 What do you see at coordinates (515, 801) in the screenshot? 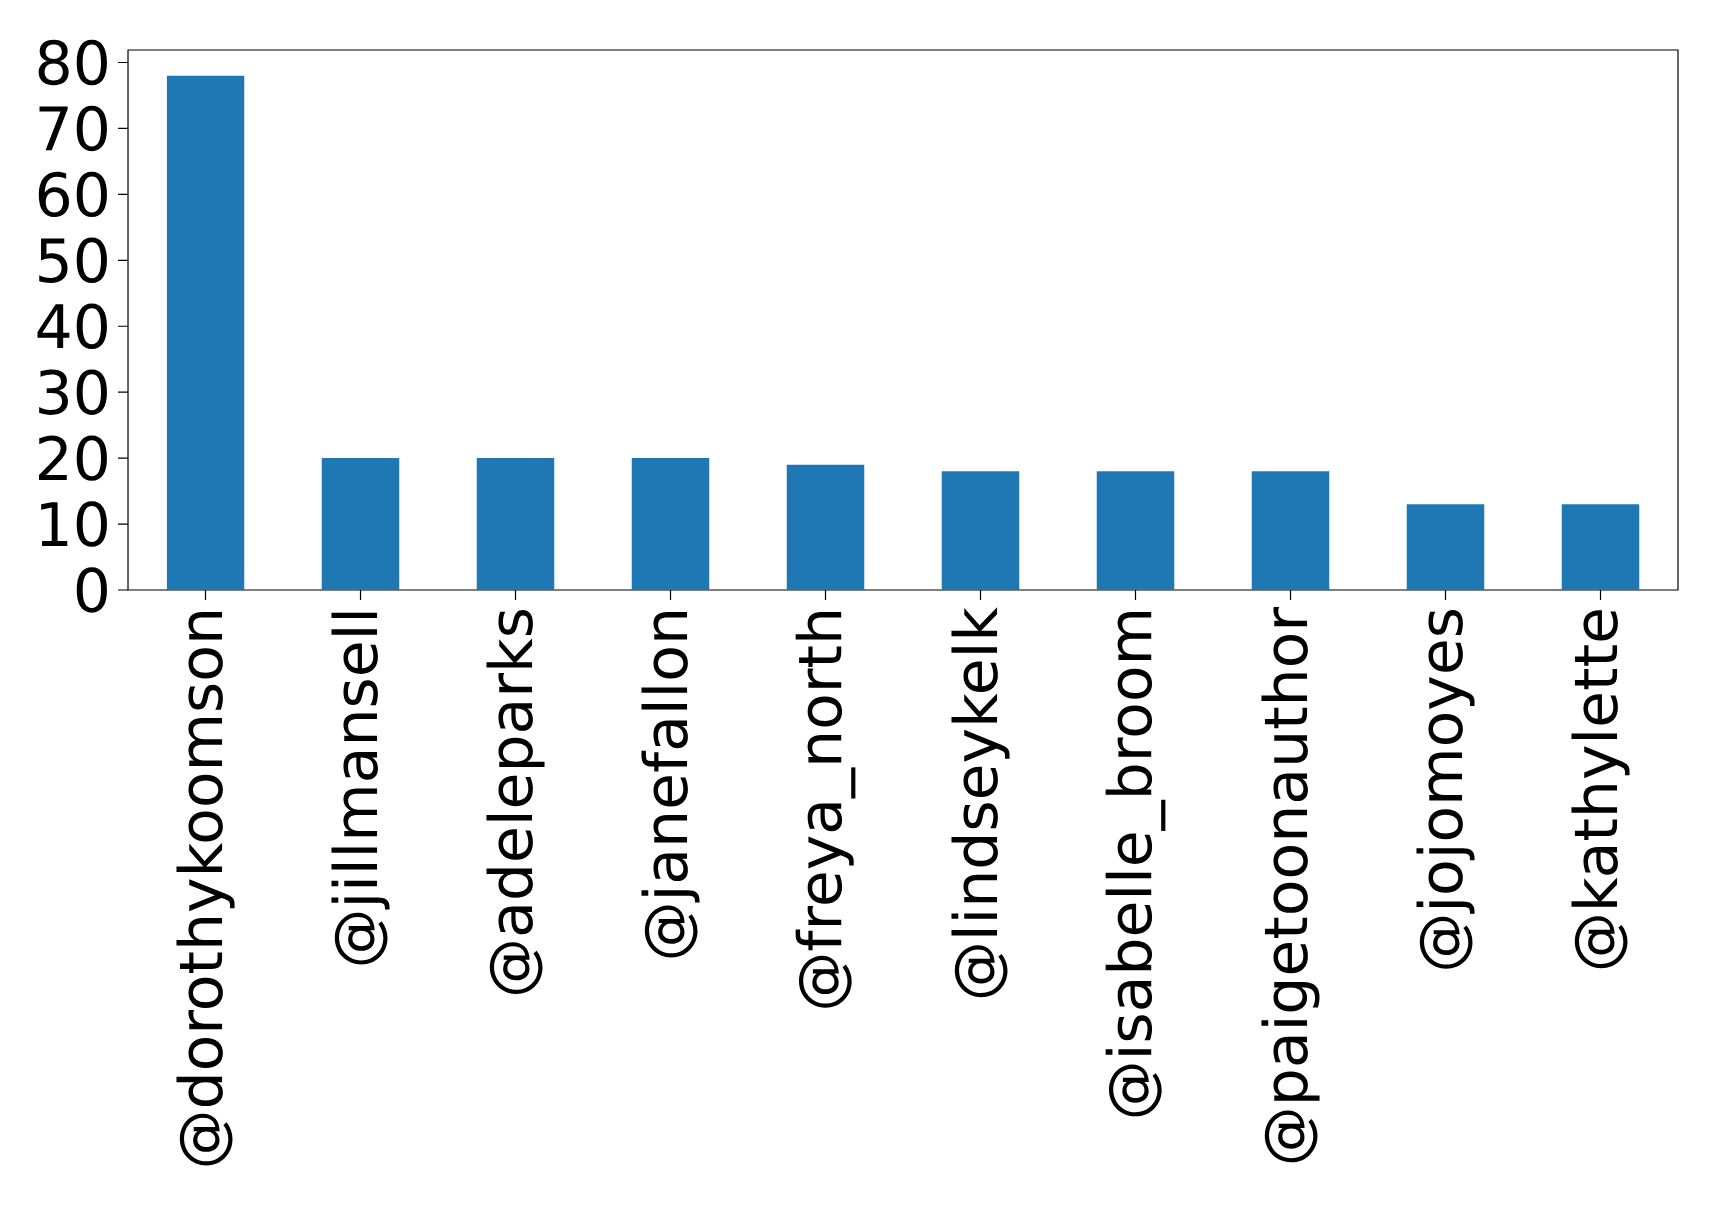
I see `x-tick-label: @adeleparks` at bounding box center [515, 801].